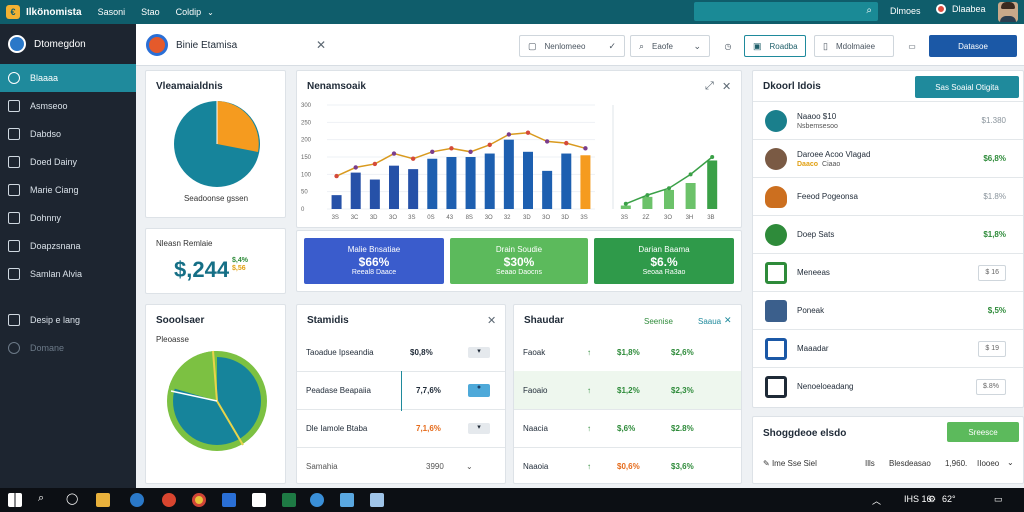  Describe the element at coordinates (888, 272) in the screenshot. I see `list-item: Meneeas $ 16` at that location.